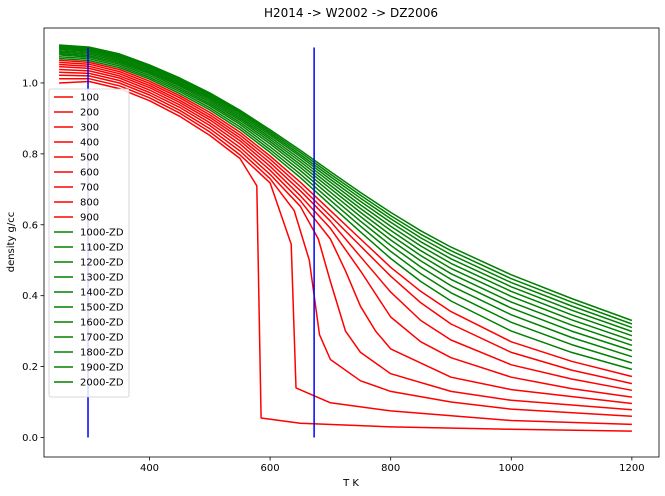 This screenshot has height=496, width=665. I want to click on y-tick-label: 0.4, so click(30, 296).